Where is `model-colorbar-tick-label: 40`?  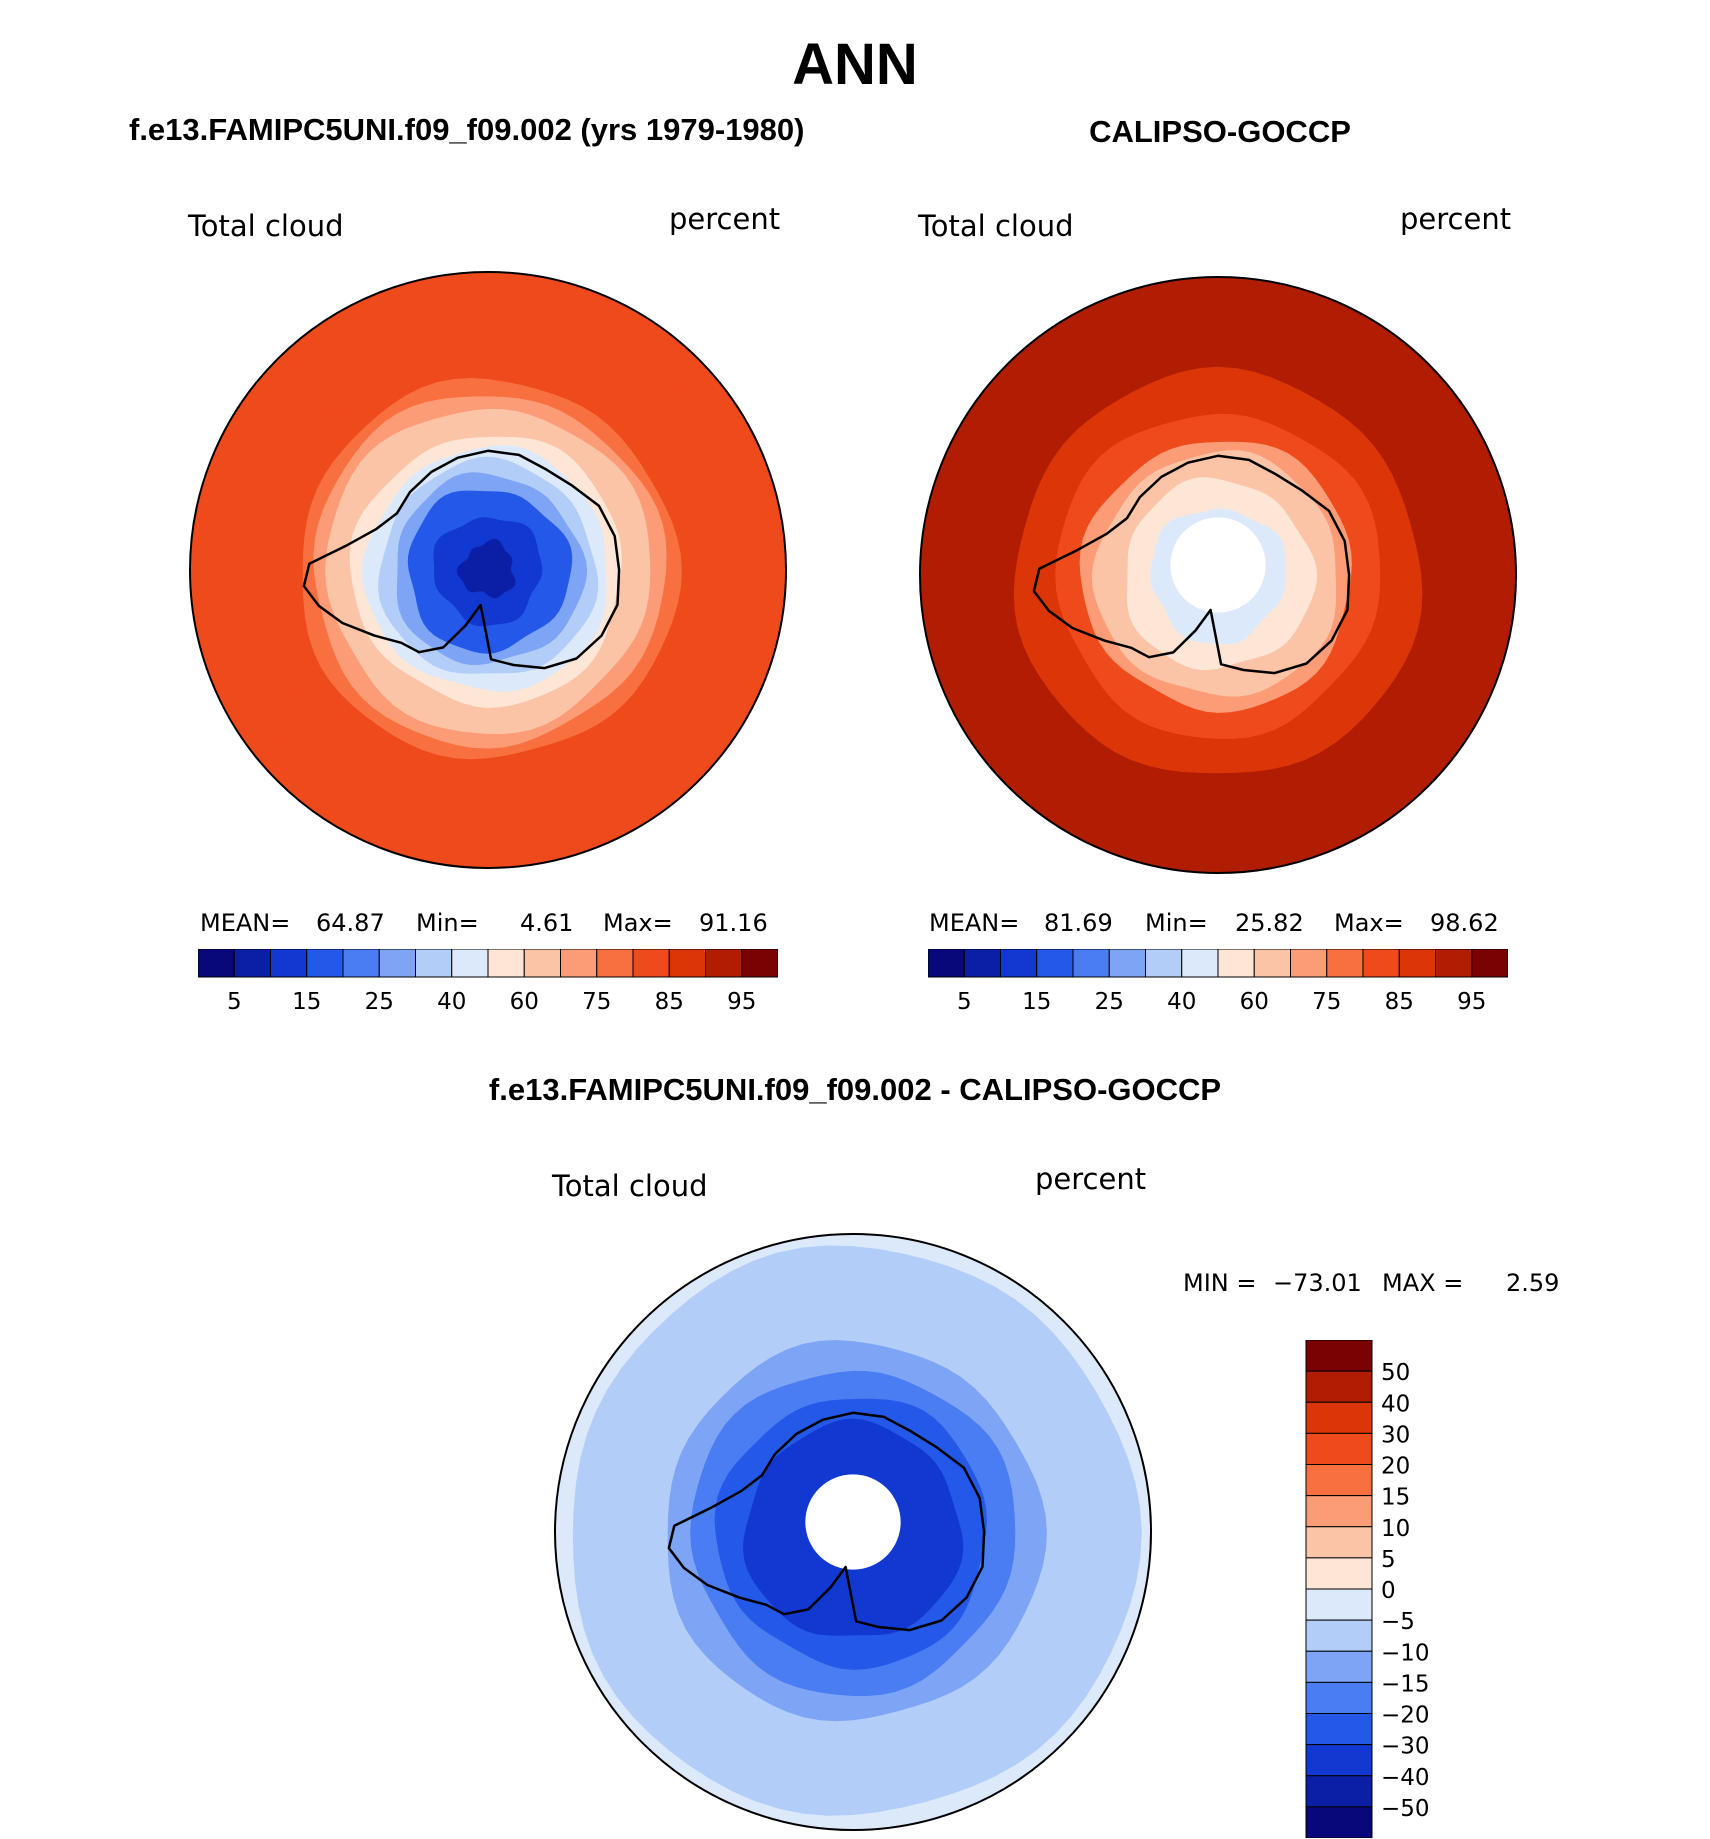 model-colorbar-tick-label: 40 is located at coordinates (451, 1002).